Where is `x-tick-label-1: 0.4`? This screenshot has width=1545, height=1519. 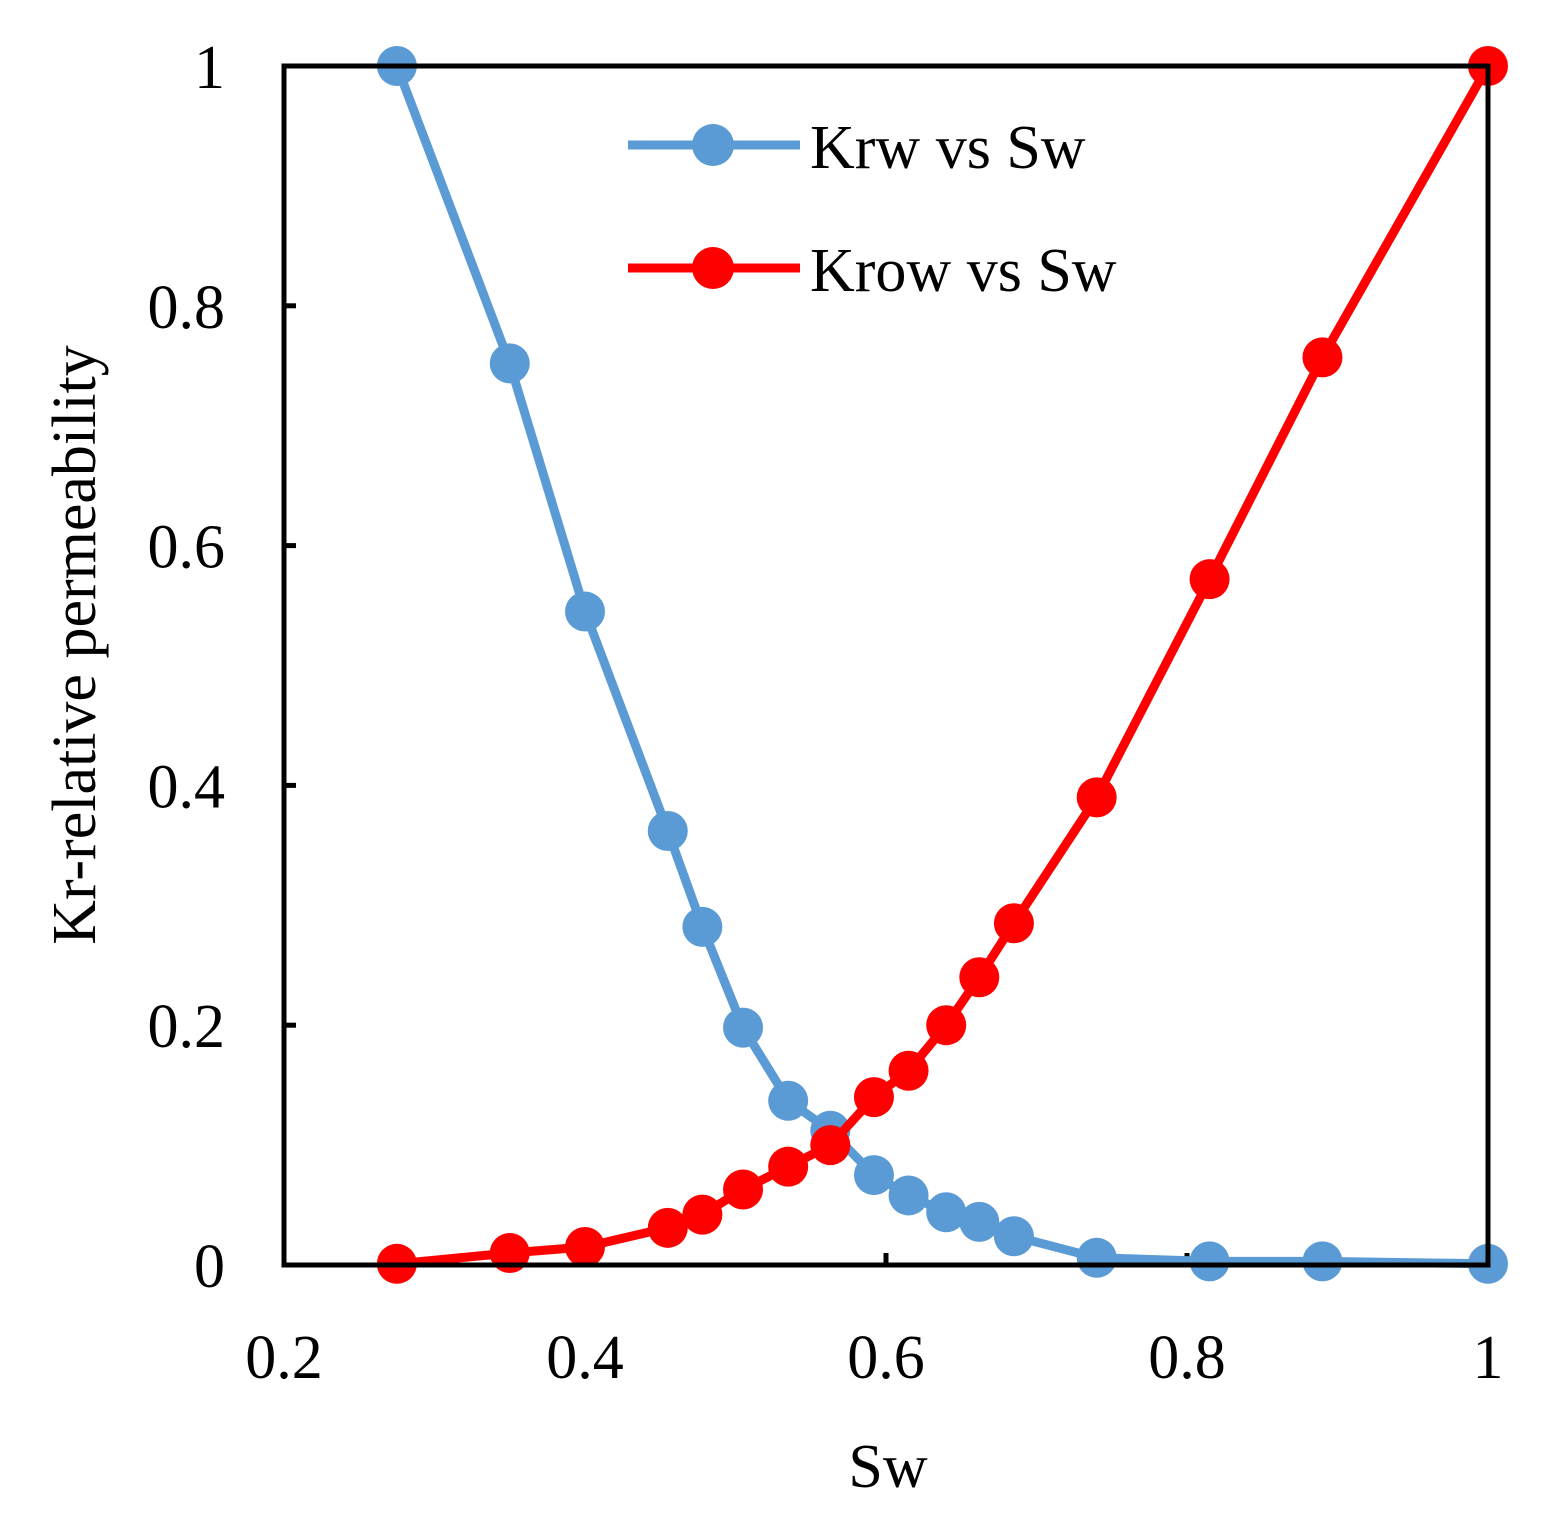 x-tick-label-1: 0.4 is located at coordinates (585, 1358).